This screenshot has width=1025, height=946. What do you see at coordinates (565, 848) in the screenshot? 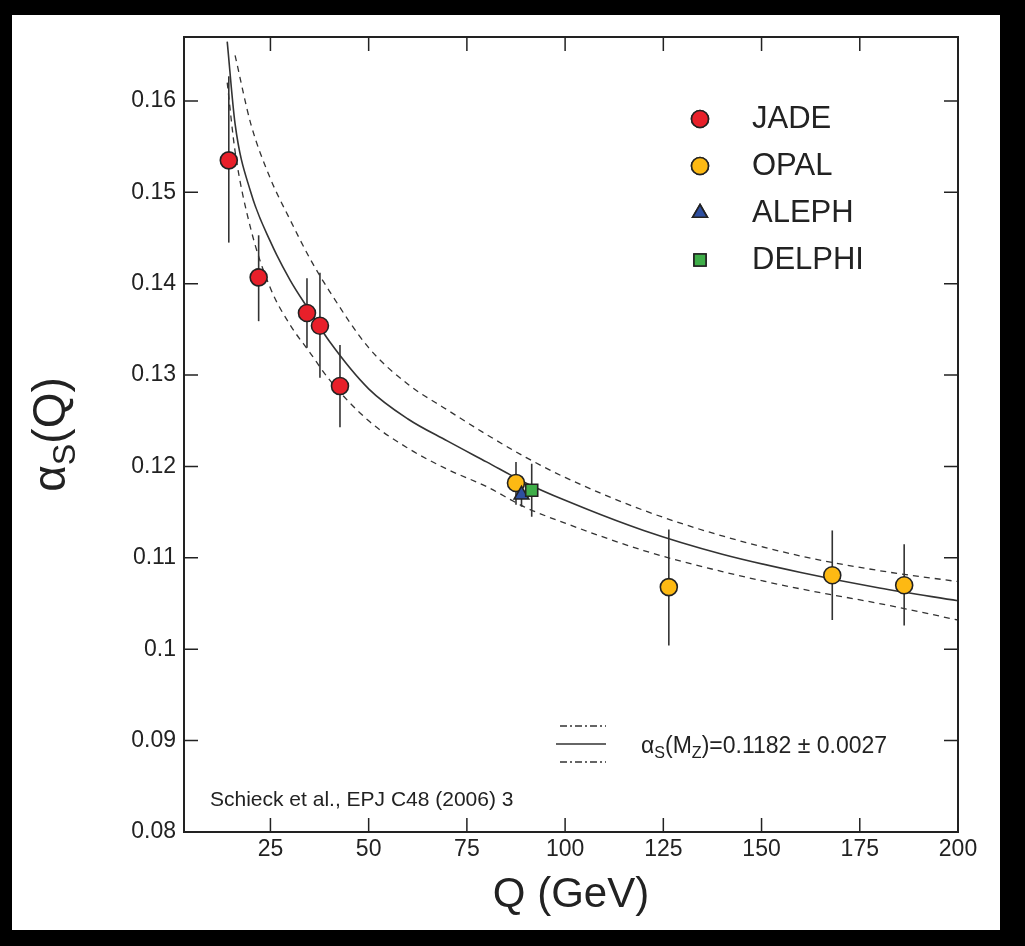
I see `x-tick-label: 100` at bounding box center [565, 848].